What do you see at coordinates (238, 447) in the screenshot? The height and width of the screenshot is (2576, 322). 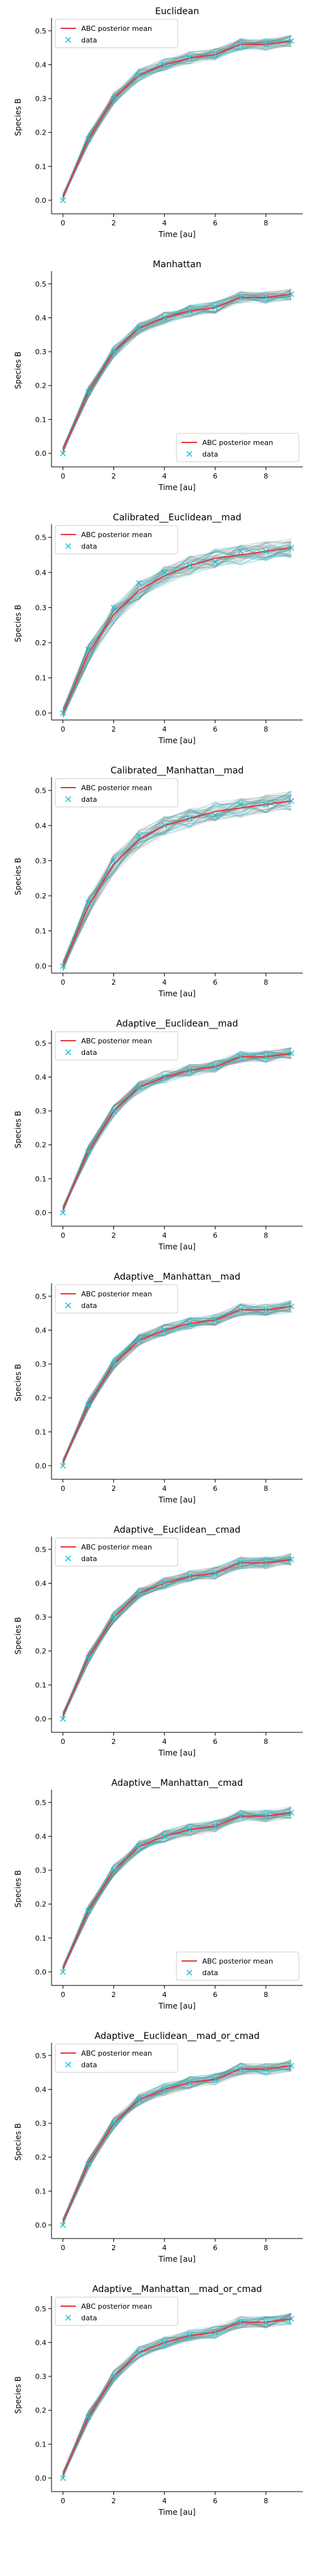 I see `legend: ABC posterior mean data` at bounding box center [238, 447].